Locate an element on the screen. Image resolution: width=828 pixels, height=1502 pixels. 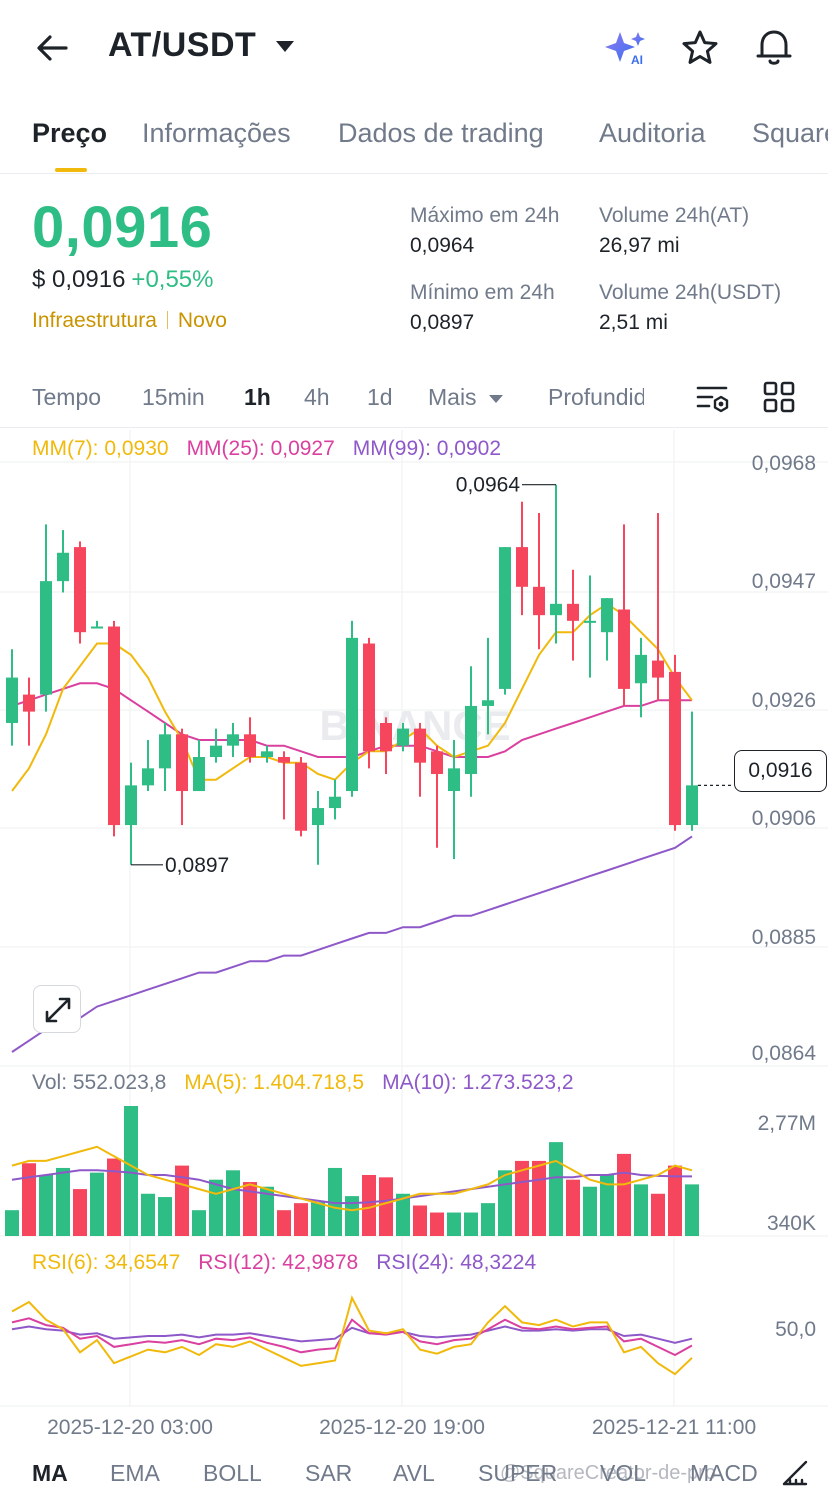
bell-icon is located at coordinates (774, 47).